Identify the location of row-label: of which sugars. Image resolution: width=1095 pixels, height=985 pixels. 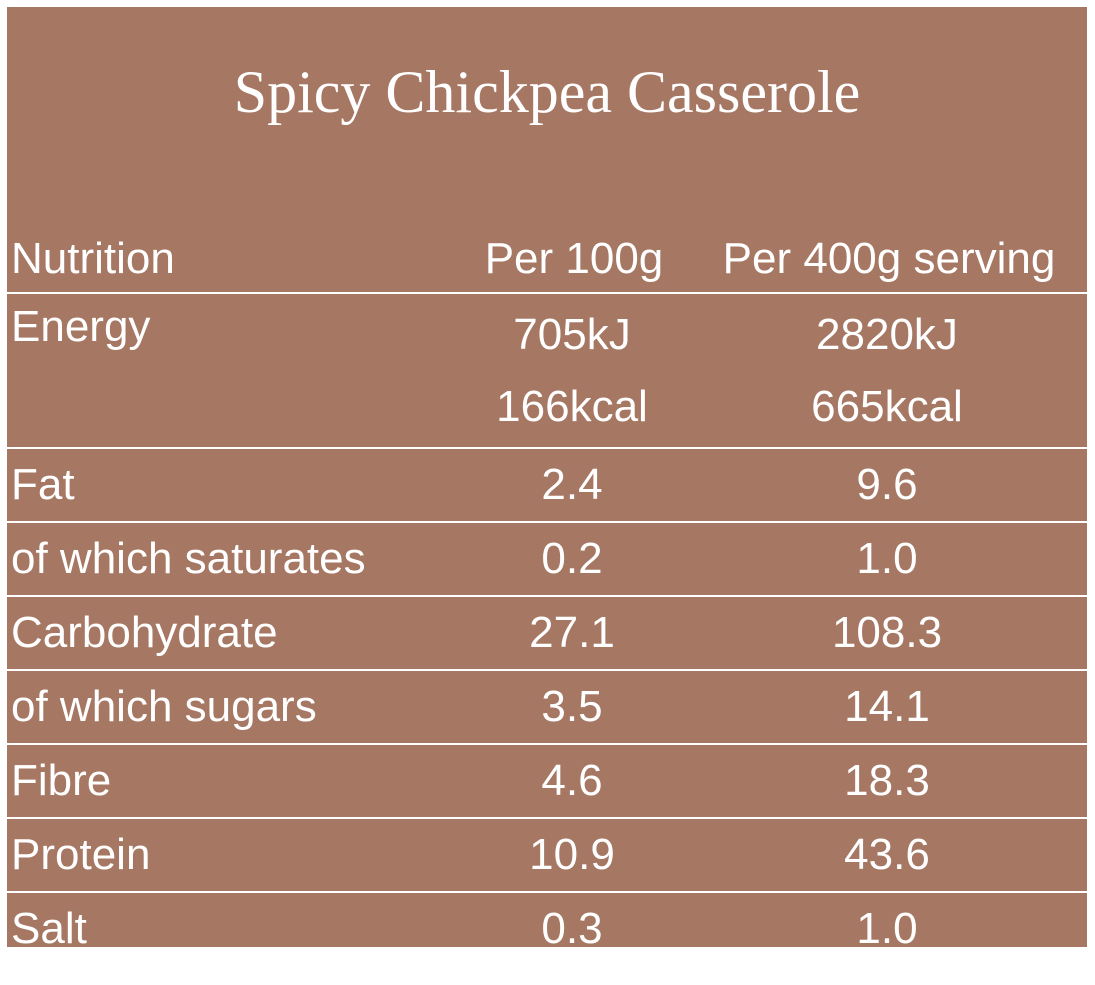
(232, 707).